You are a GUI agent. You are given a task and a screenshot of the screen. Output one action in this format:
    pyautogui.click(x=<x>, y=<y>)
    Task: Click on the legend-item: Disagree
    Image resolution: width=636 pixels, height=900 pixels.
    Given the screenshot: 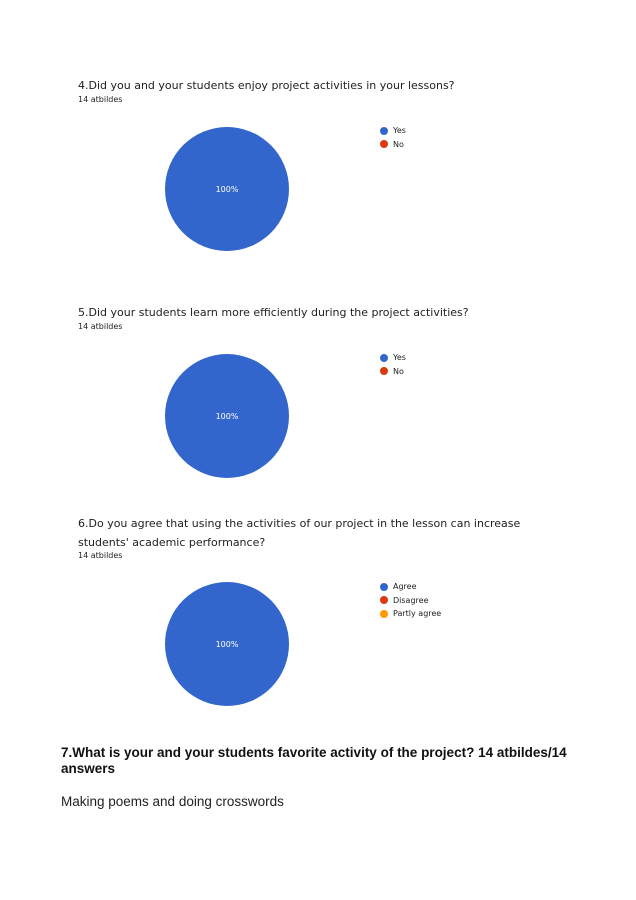 What is the action you would take?
    pyautogui.click(x=410, y=601)
    